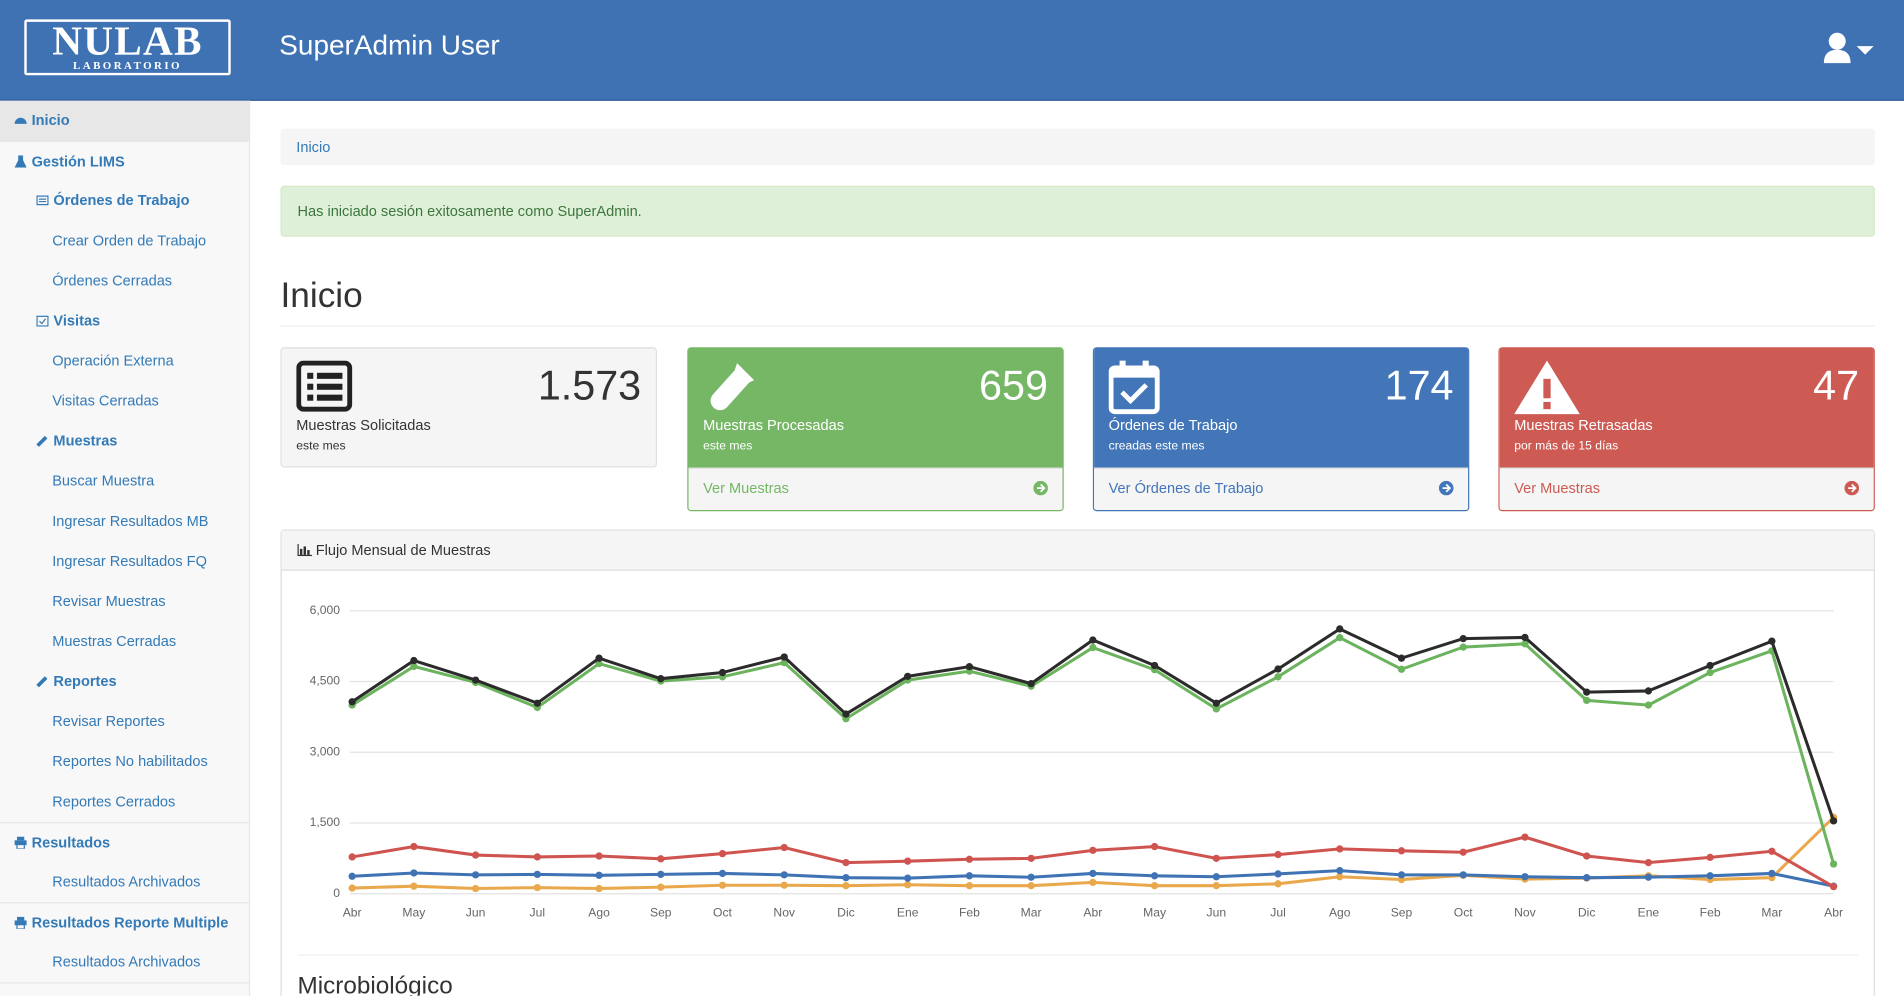  I want to click on nav-item: Buscar Muestra, so click(124, 481).